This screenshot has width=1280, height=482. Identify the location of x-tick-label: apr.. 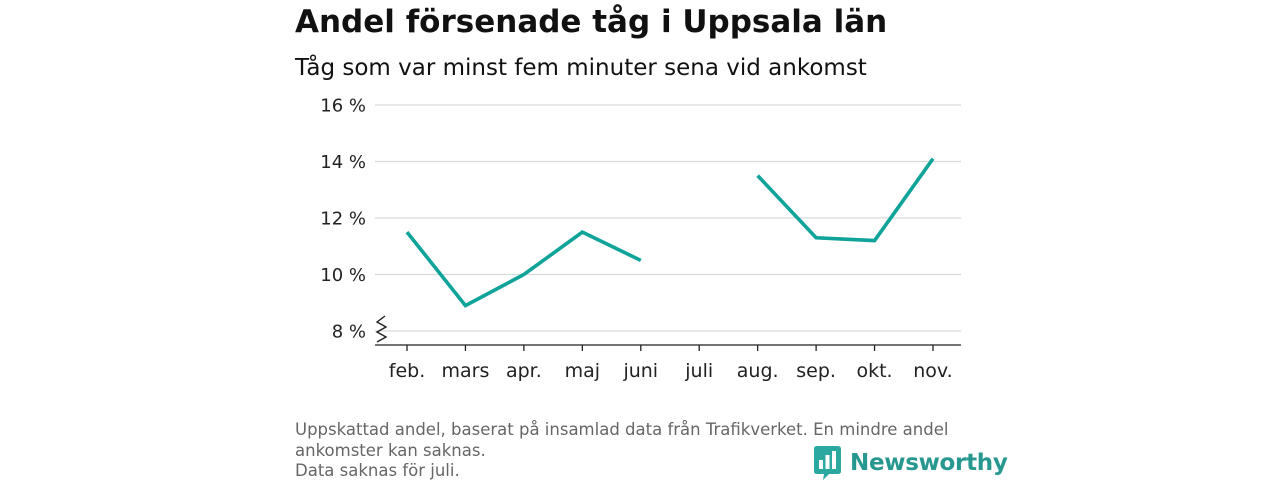
(524, 371).